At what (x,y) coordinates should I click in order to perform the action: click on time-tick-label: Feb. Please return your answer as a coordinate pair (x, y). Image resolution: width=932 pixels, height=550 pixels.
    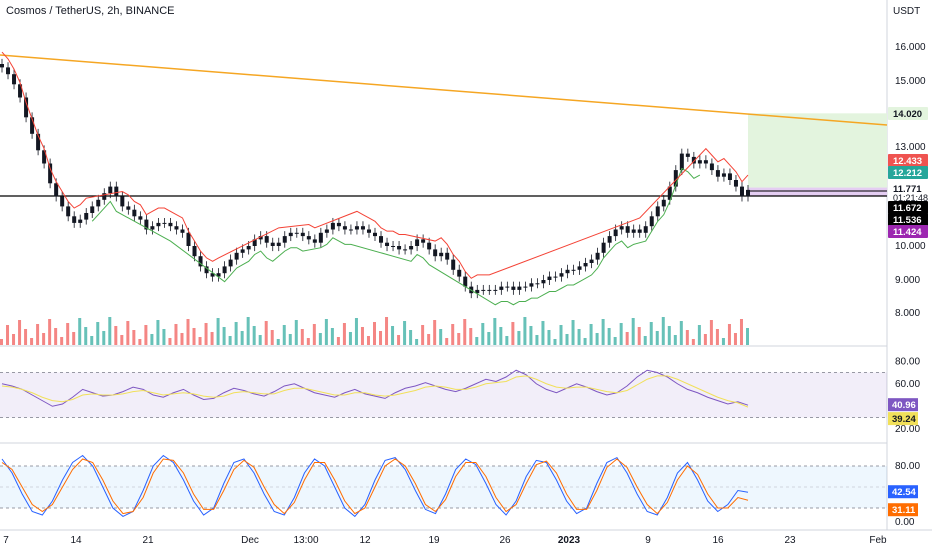
    Looking at the image, I should click on (878, 540).